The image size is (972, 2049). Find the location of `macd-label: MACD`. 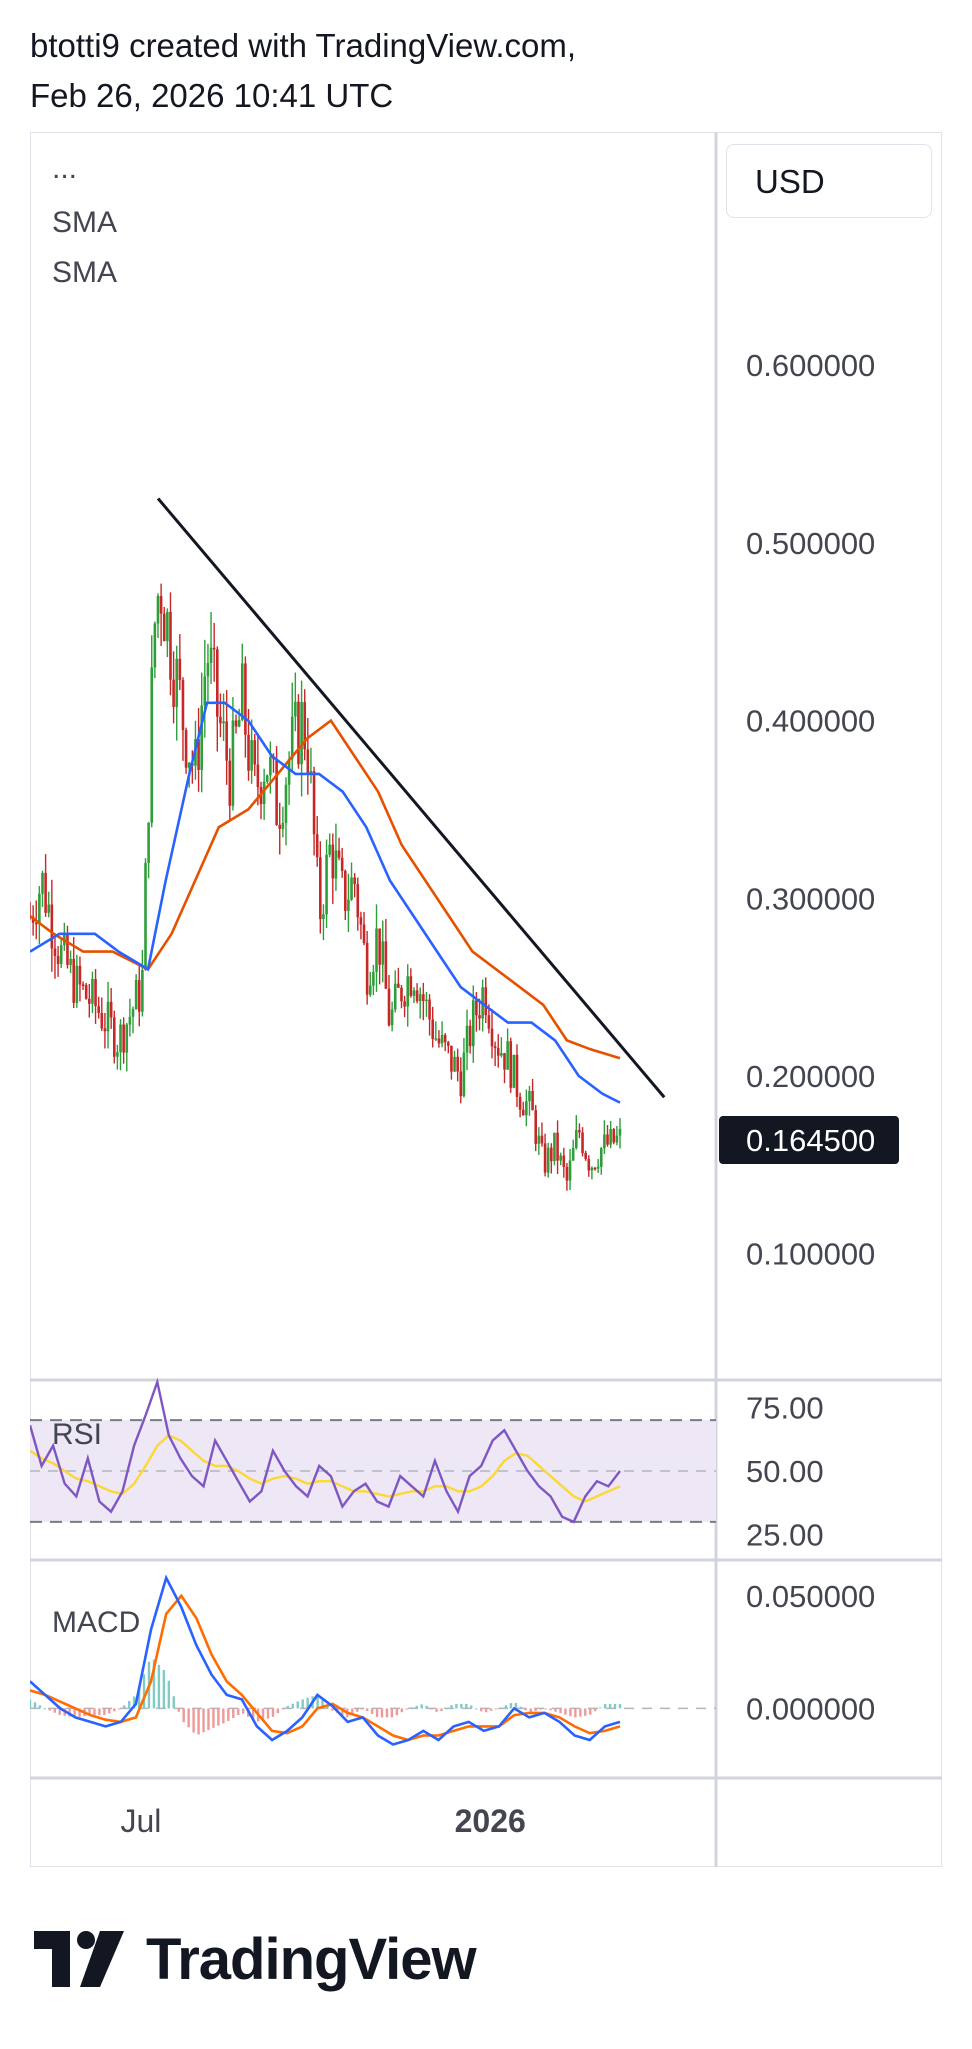

macd-label: MACD is located at coordinates (96, 1622).